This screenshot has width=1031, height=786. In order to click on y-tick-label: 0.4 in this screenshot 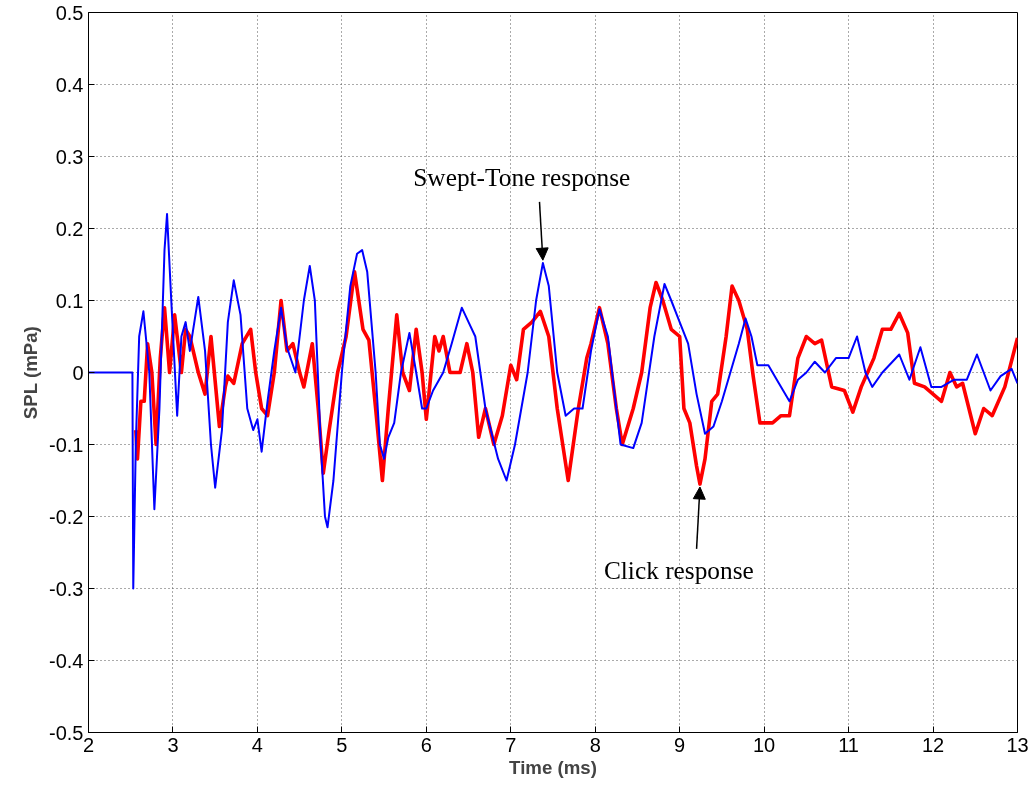, I will do `click(69, 84)`.